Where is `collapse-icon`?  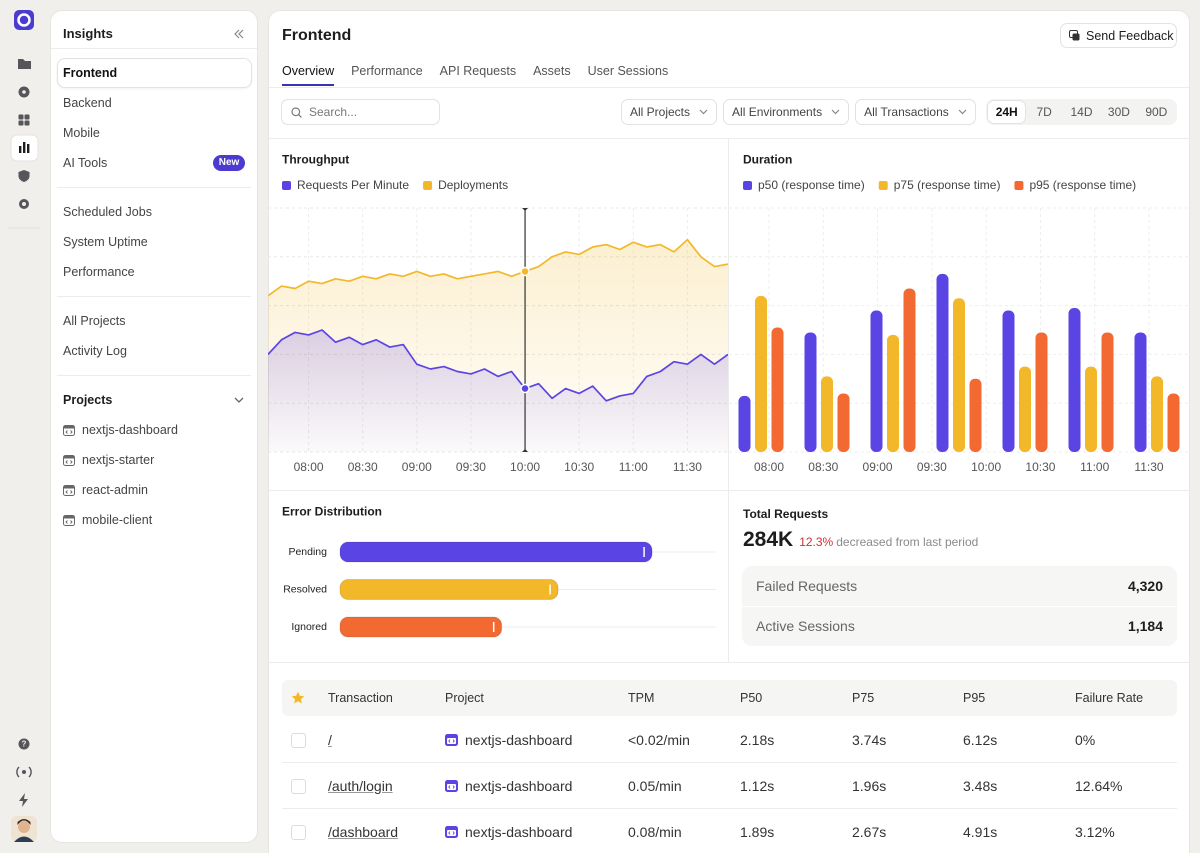
collapse-icon is located at coordinates (239, 34).